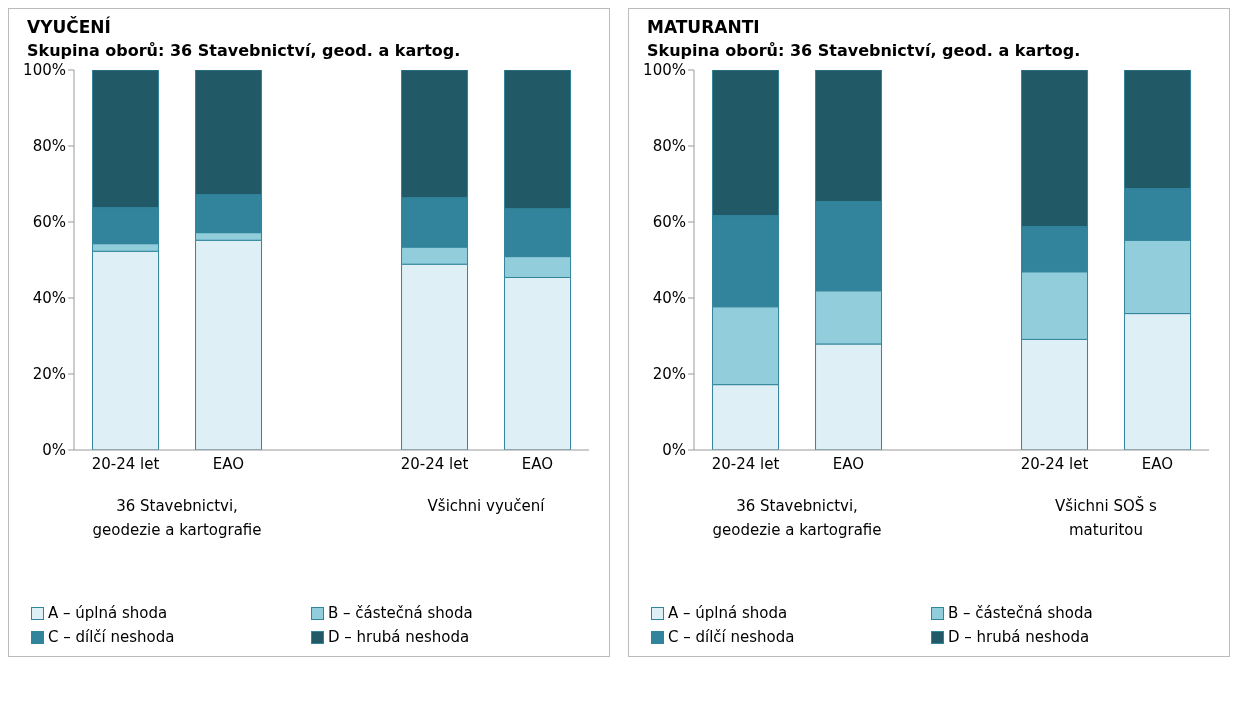 The height and width of the screenshot is (722, 1247). I want to click on text: Všichni SOŠ s maturitou, so click(1106, 518).